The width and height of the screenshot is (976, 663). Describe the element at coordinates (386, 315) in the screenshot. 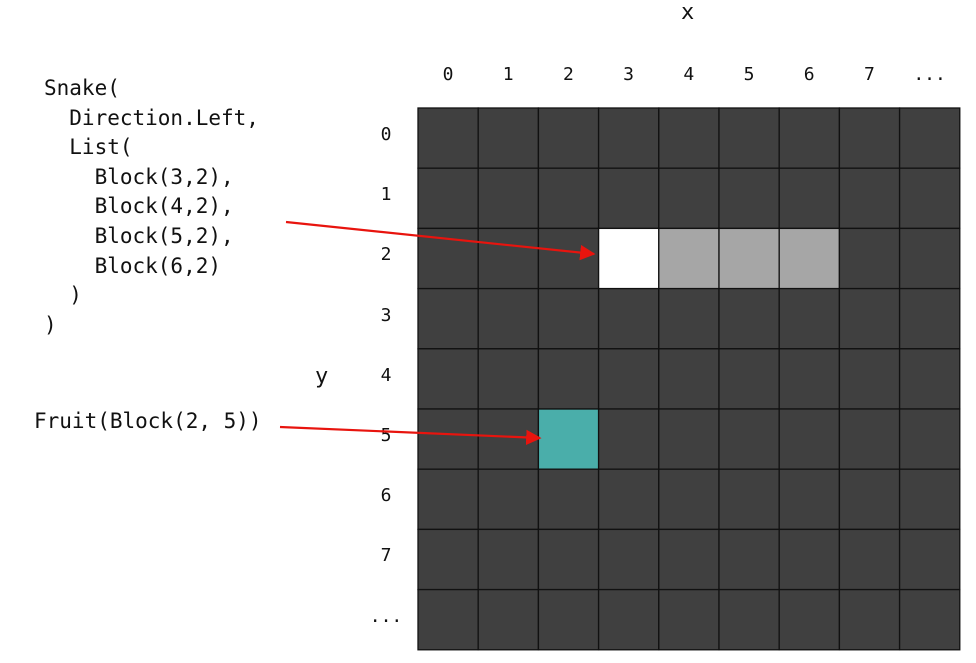

I see `row-tick-label: 3` at that location.